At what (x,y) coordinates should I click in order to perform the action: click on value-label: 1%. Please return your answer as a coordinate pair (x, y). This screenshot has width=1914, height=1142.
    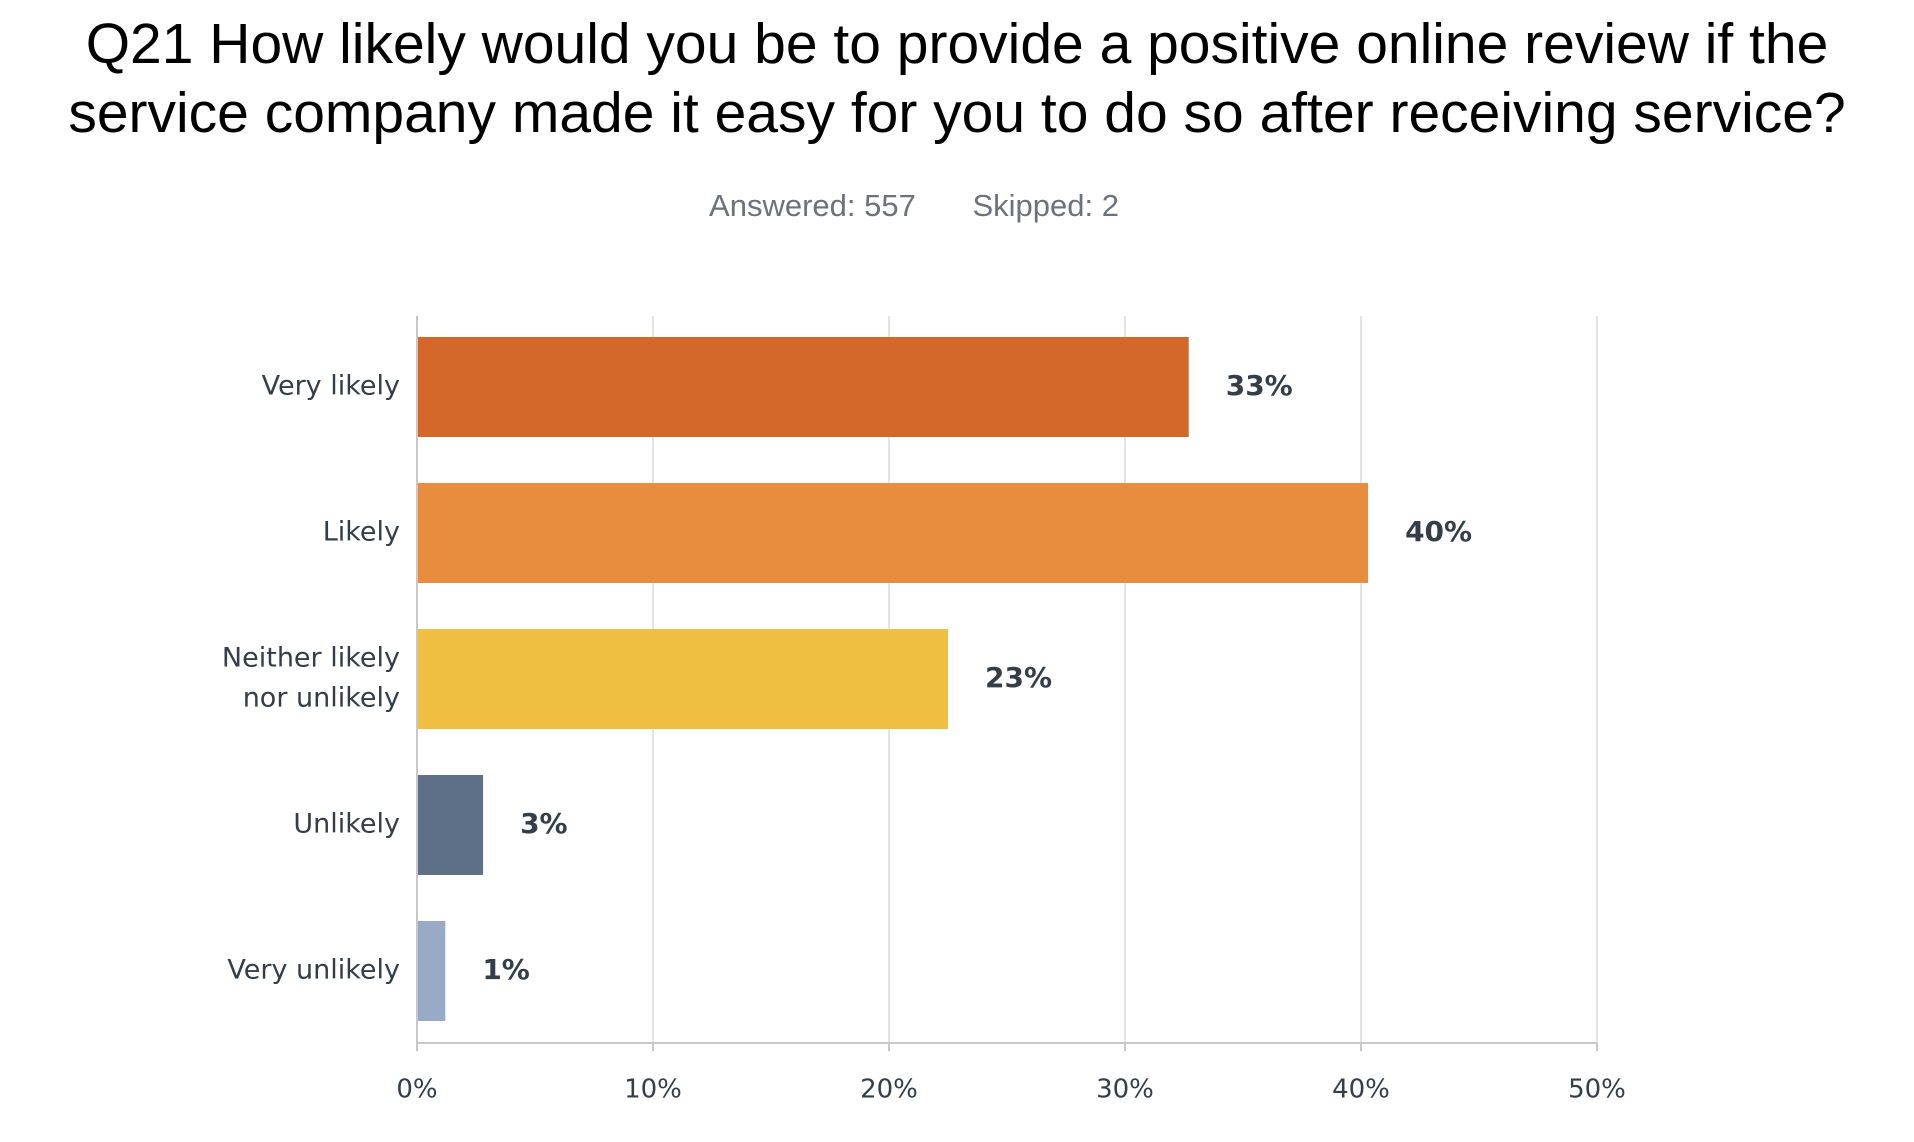
    Looking at the image, I should click on (506, 969).